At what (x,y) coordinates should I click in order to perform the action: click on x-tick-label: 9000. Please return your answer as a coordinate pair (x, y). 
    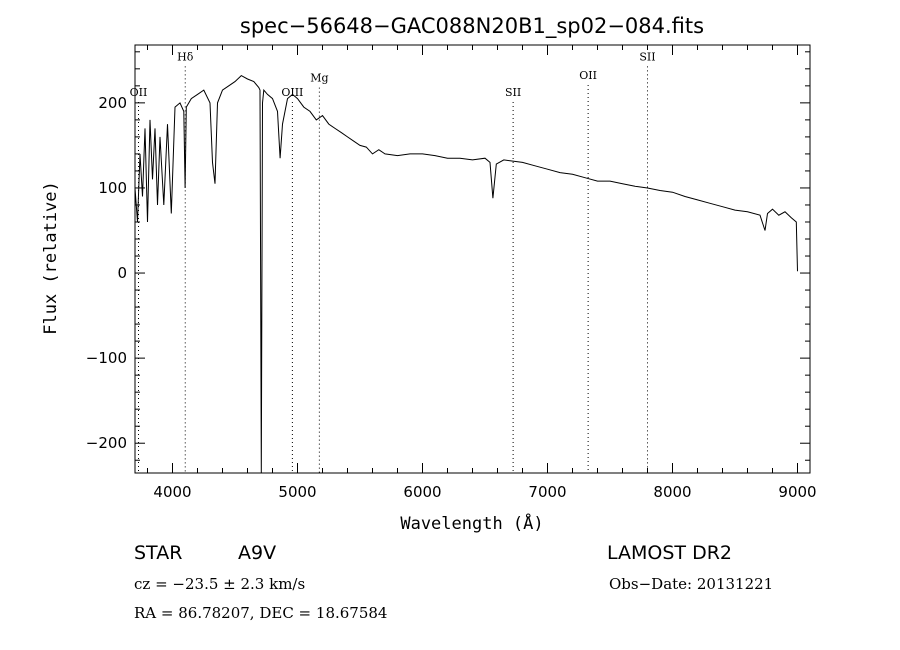
    Looking at the image, I should click on (797, 492).